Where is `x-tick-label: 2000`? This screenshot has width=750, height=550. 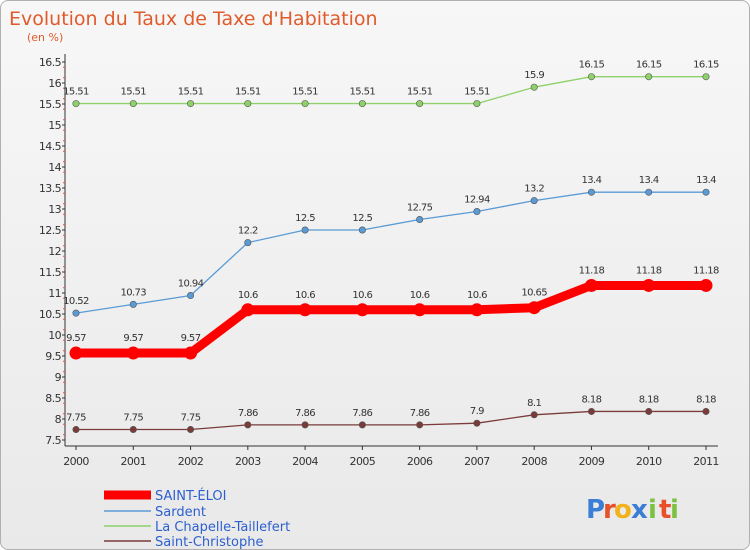
x-tick-label: 2000 is located at coordinates (76, 461).